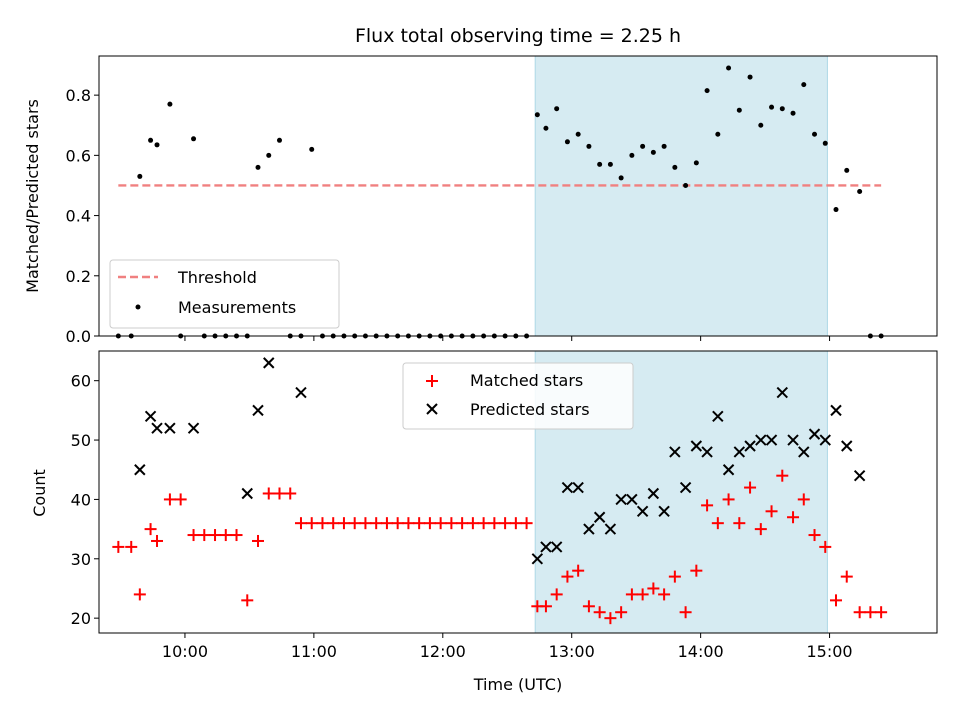 This screenshot has height=720, width=960. What do you see at coordinates (701, 651) in the screenshot?
I see `x-tick-label: 14:00` at bounding box center [701, 651].